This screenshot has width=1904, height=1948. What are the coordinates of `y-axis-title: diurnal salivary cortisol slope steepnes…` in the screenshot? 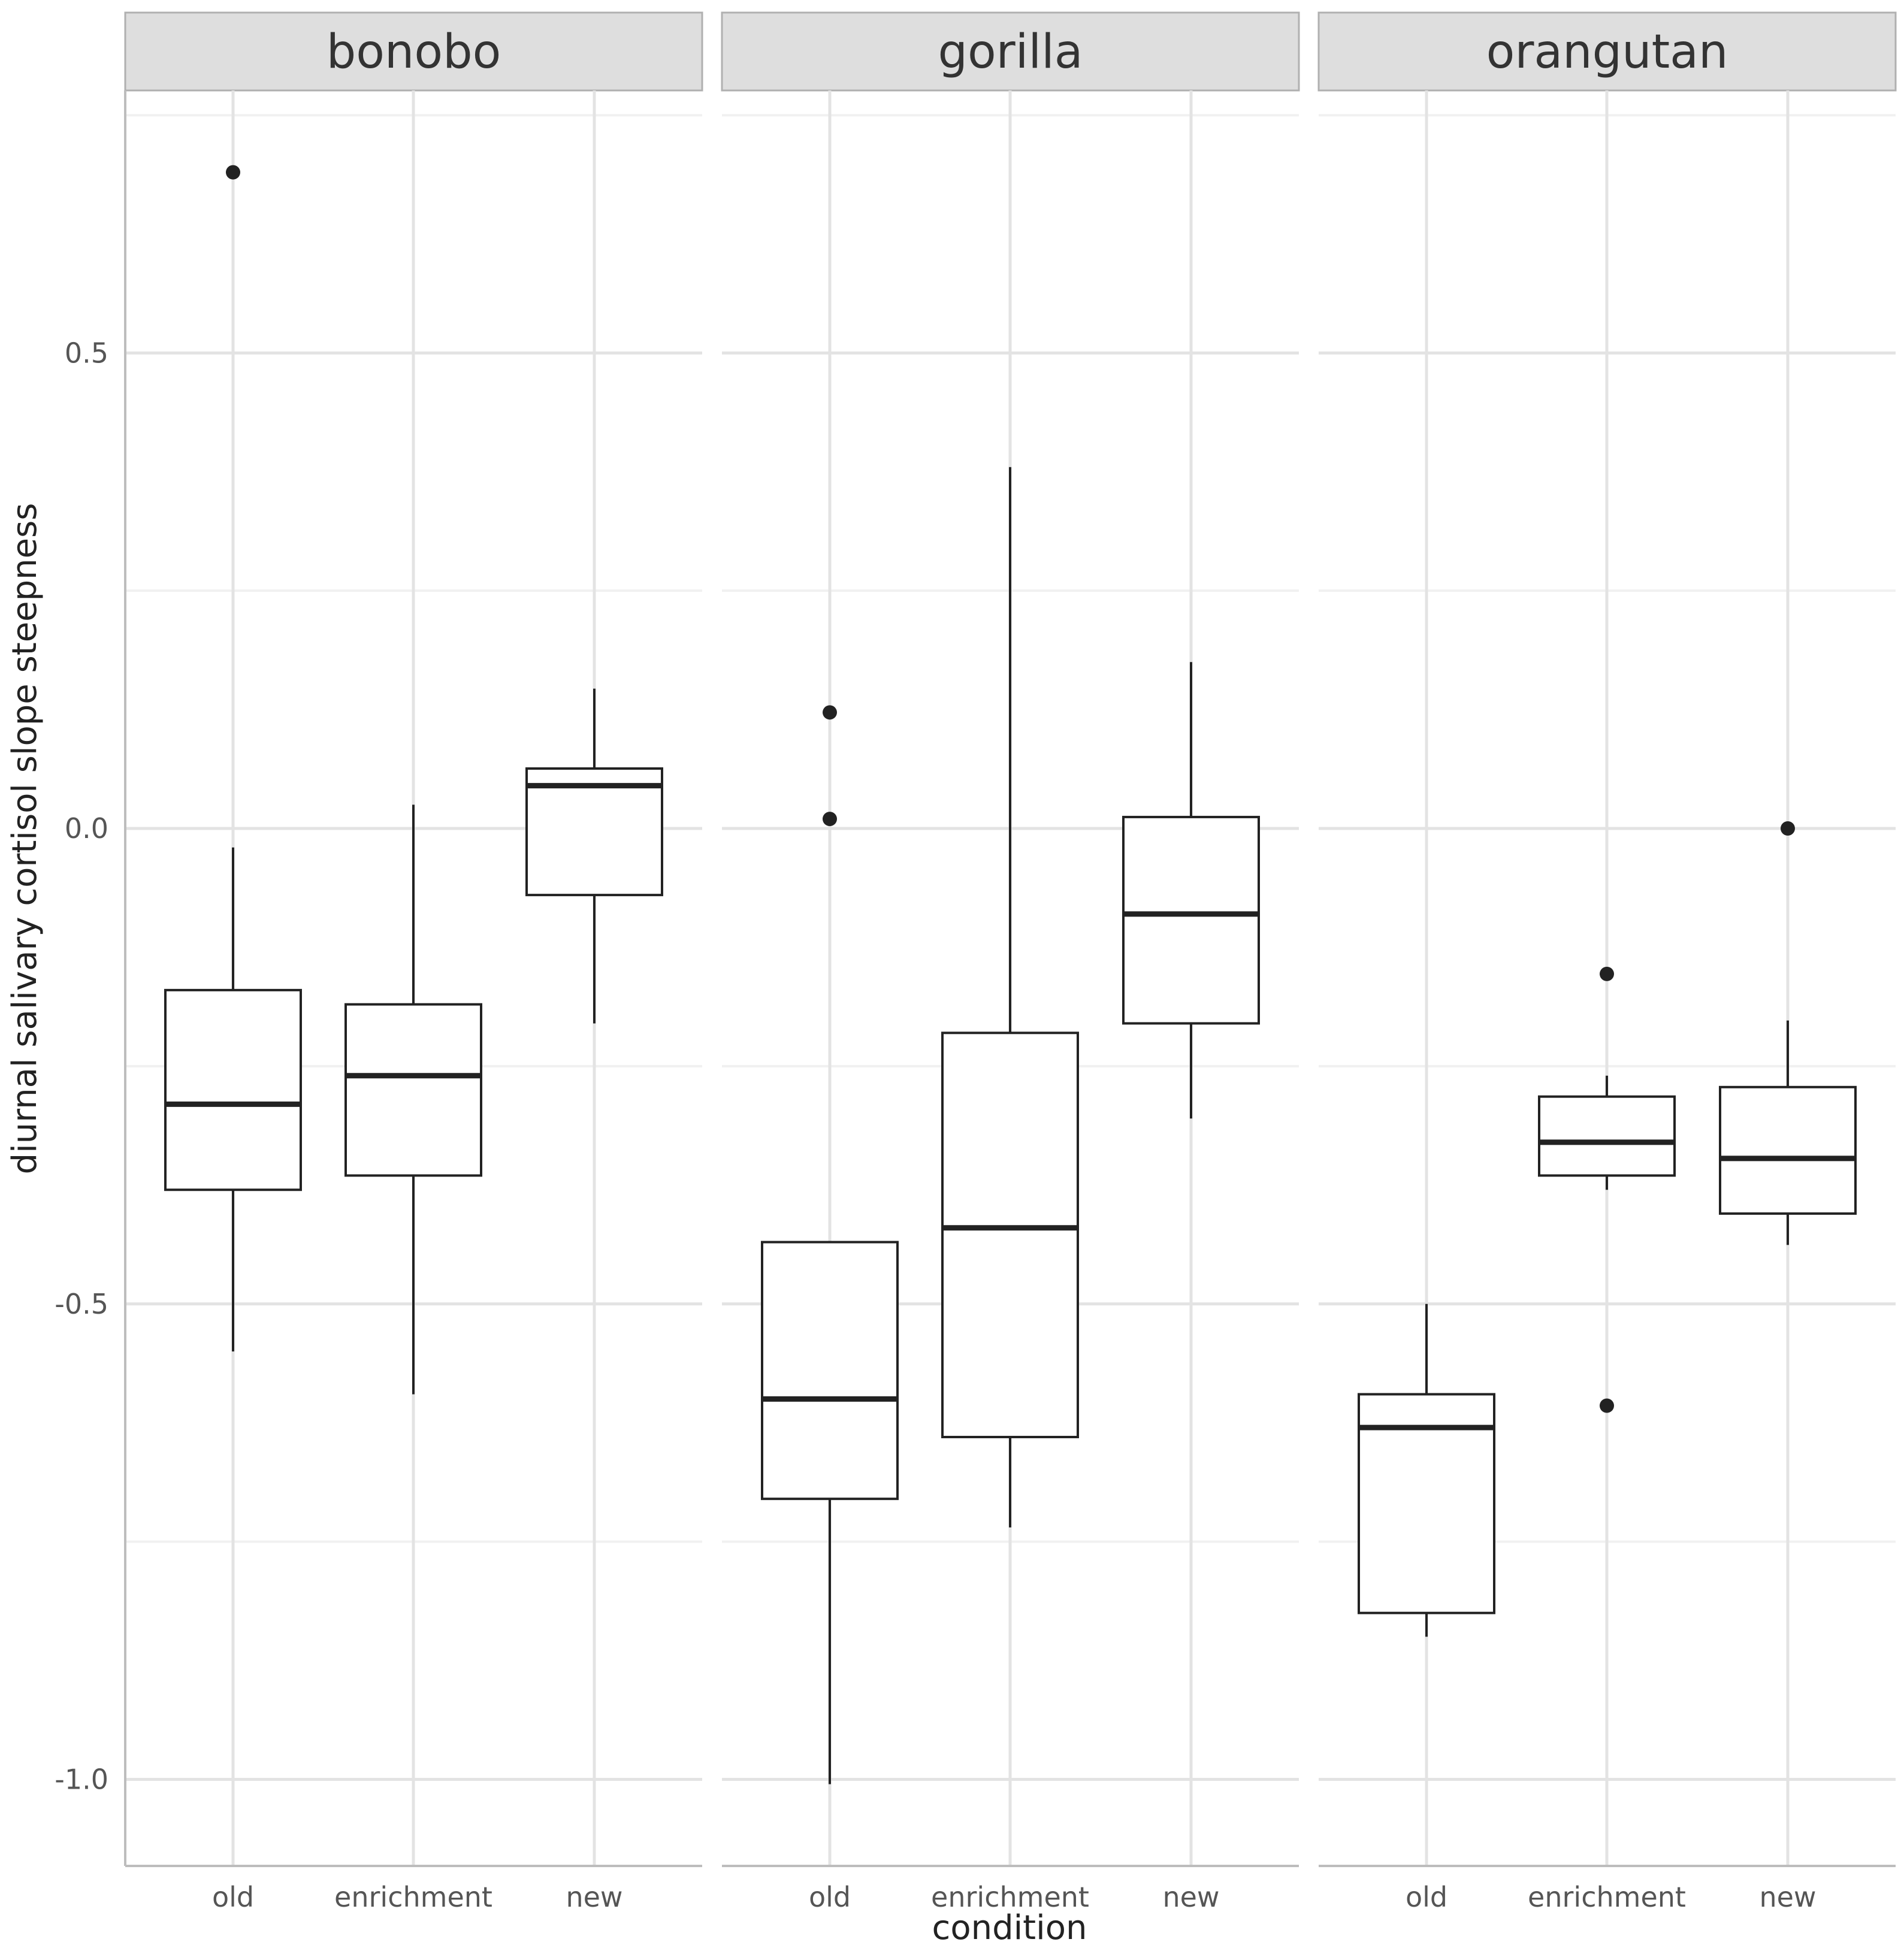 It's located at (25, 839).